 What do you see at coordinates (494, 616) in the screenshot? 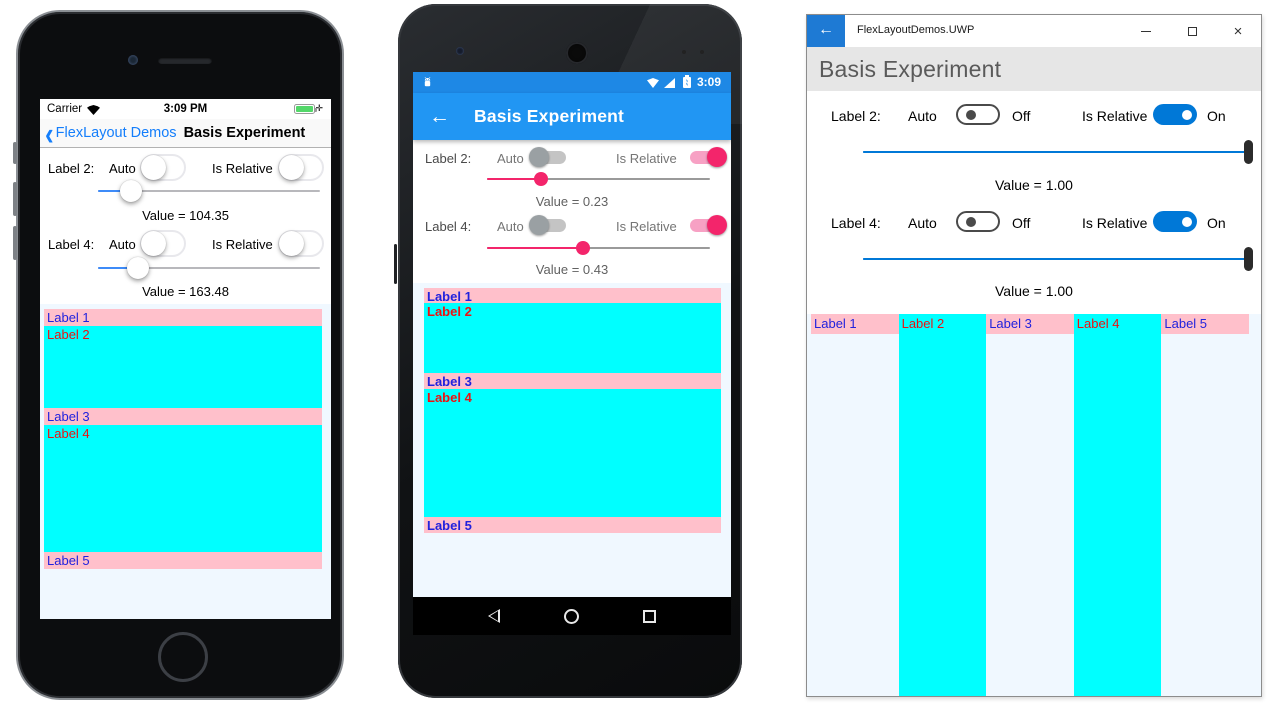
I see `nav-back-icon` at bounding box center [494, 616].